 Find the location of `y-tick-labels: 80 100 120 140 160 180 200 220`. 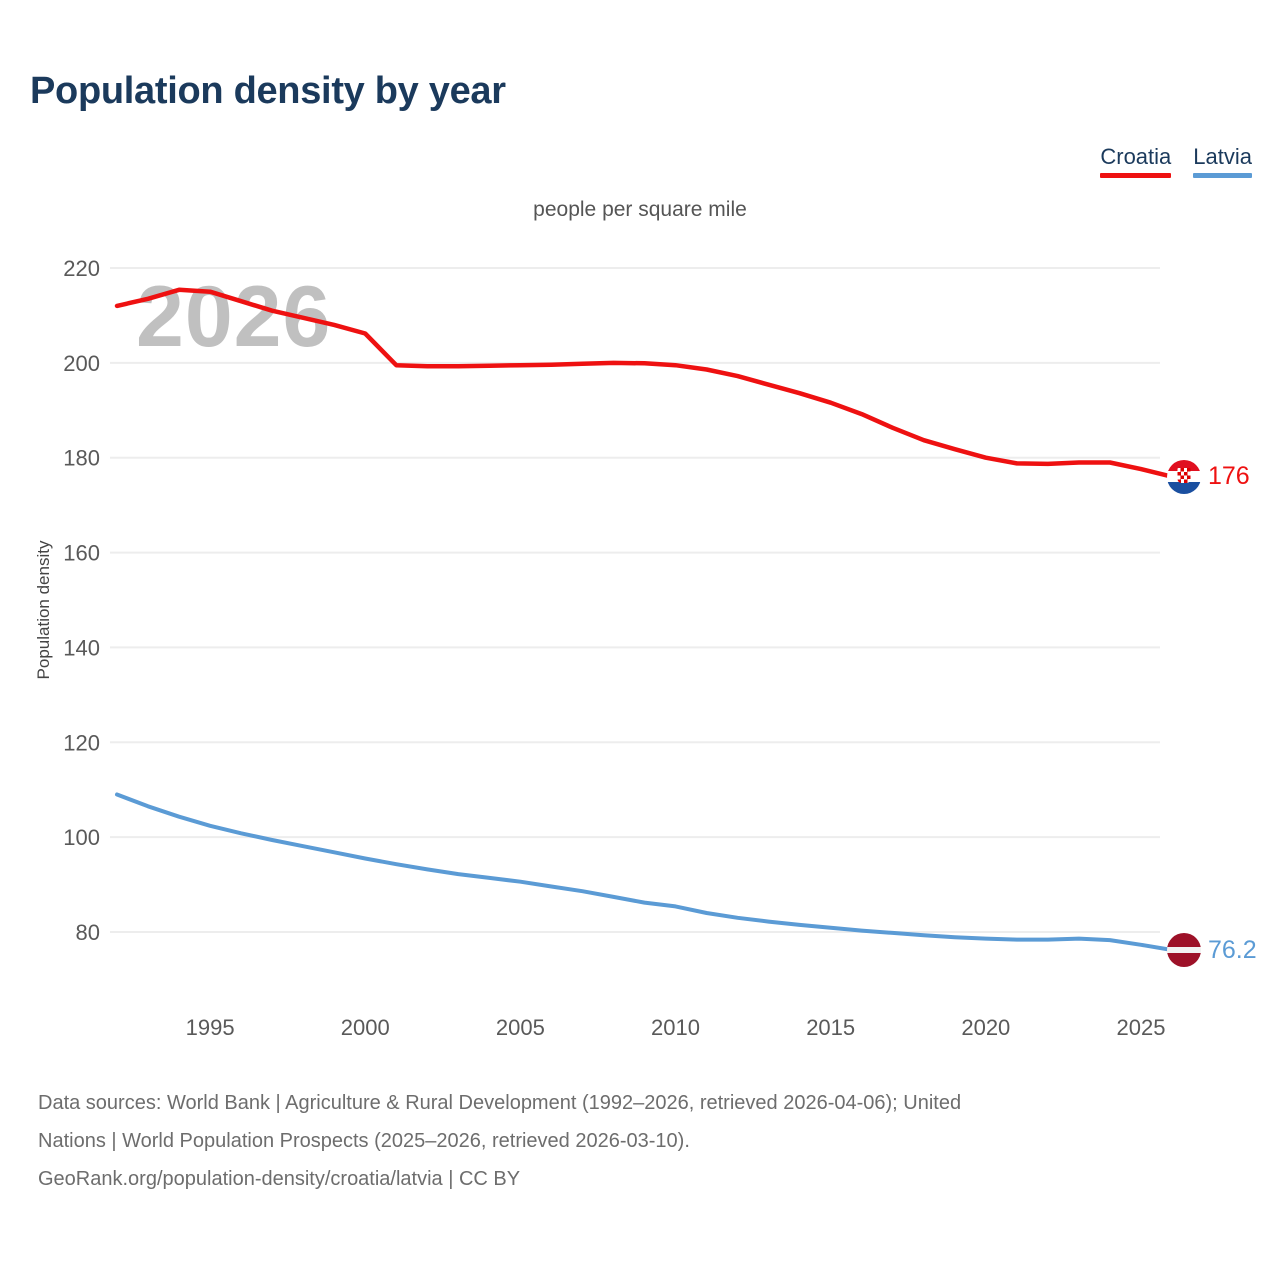

y-tick-labels: 80 100 120 140 160 180 200 220 is located at coordinates (81, 600).